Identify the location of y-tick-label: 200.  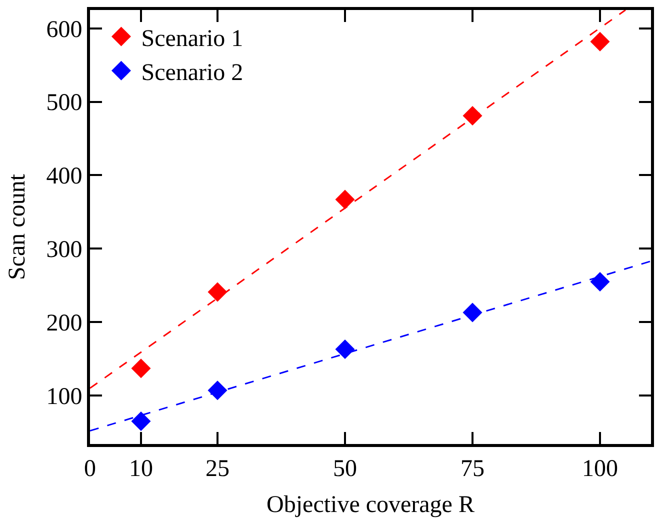
(64, 323).